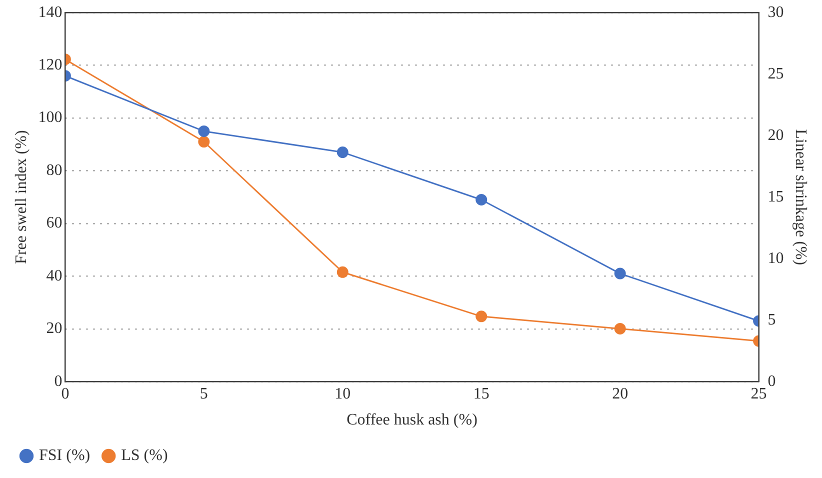 This screenshot has width=822, height=478. What do you see at coordinates (772, 319) in the screenshot?
I see `y2-tick-label: 5` at bounding box center [772, 319].